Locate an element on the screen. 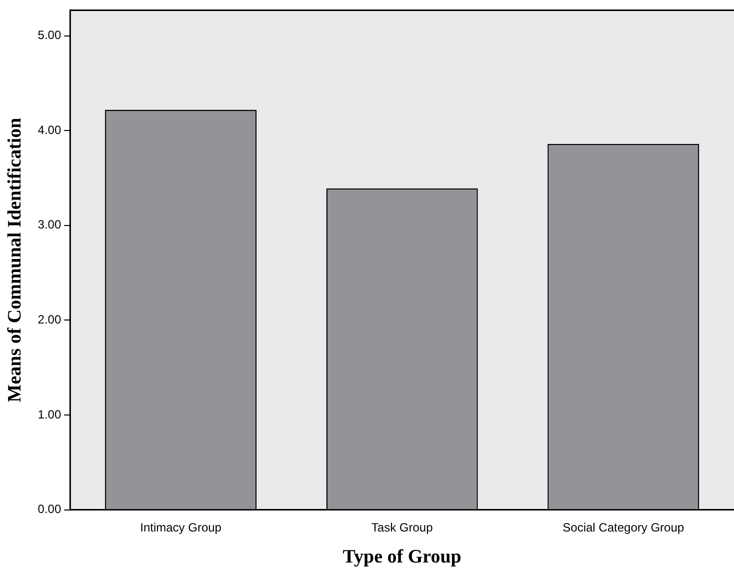 This screenshot has width=734, height=573. x-axis-title: Type of Group is located at coordinates (402, 557).